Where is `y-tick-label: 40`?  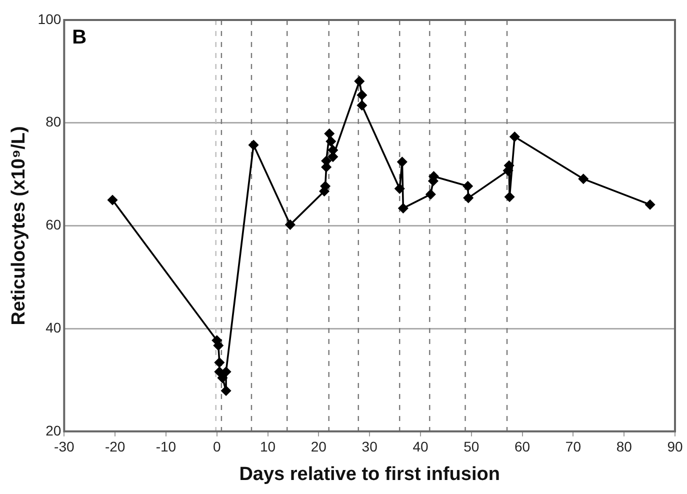
y-tick-label: 40 is located at coordinates (54, 327).